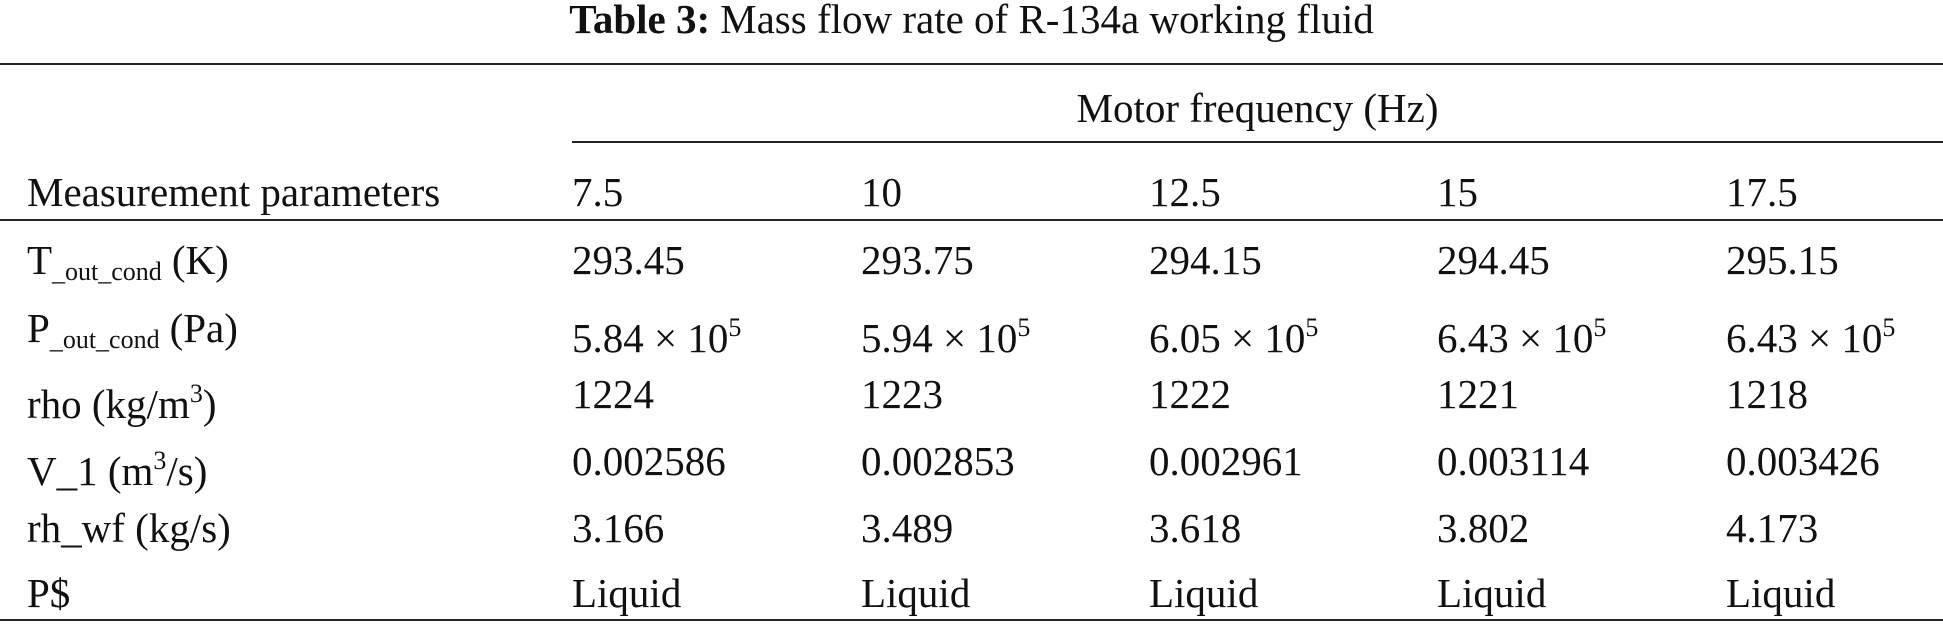 The image size is (1943, 625). I want to click on cell: 1224, so click(613, 394).